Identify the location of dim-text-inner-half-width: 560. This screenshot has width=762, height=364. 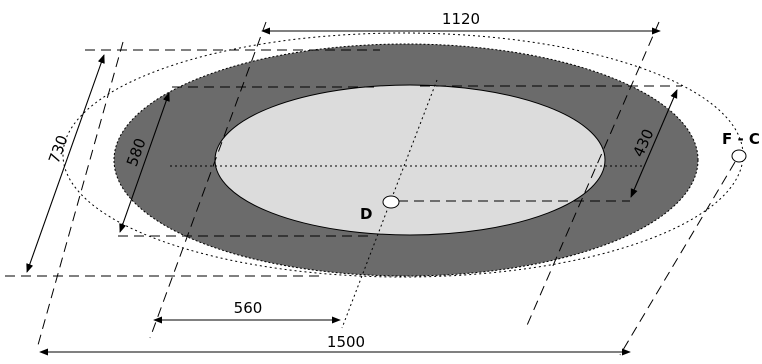
(248, 308).